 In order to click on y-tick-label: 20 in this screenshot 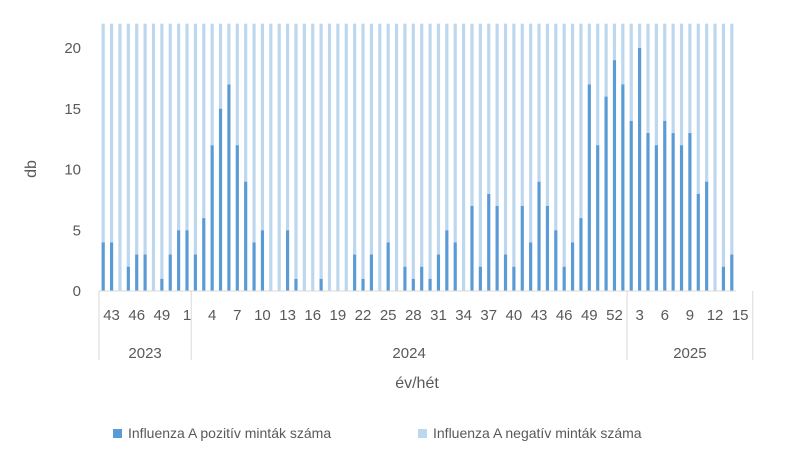, I will do `click(72, 48)`.